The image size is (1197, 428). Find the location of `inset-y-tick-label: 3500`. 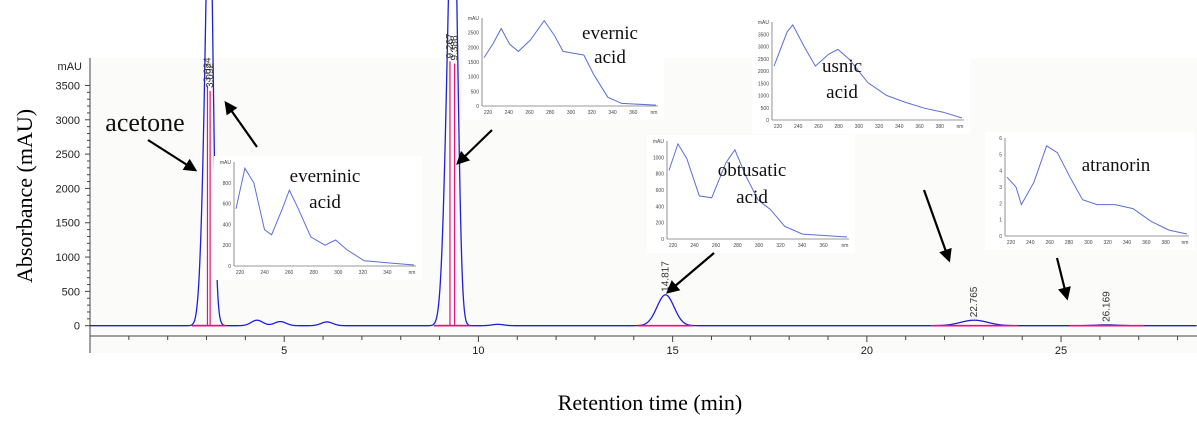

inset-y-tick-label: 3500 is located at coordinates (763, 35).